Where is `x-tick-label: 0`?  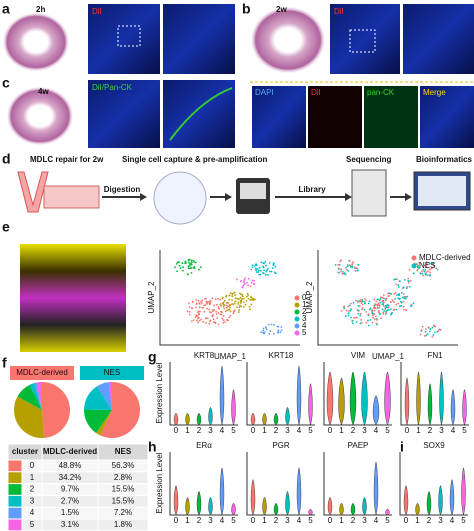 x-tick-label: 0 is located at coordinates (176, 430).